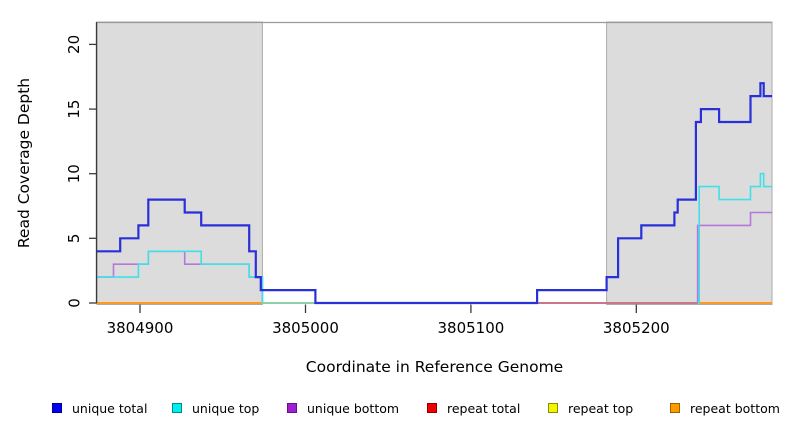  I want to click on legend-swatch-unique-total, so click(57, 408).